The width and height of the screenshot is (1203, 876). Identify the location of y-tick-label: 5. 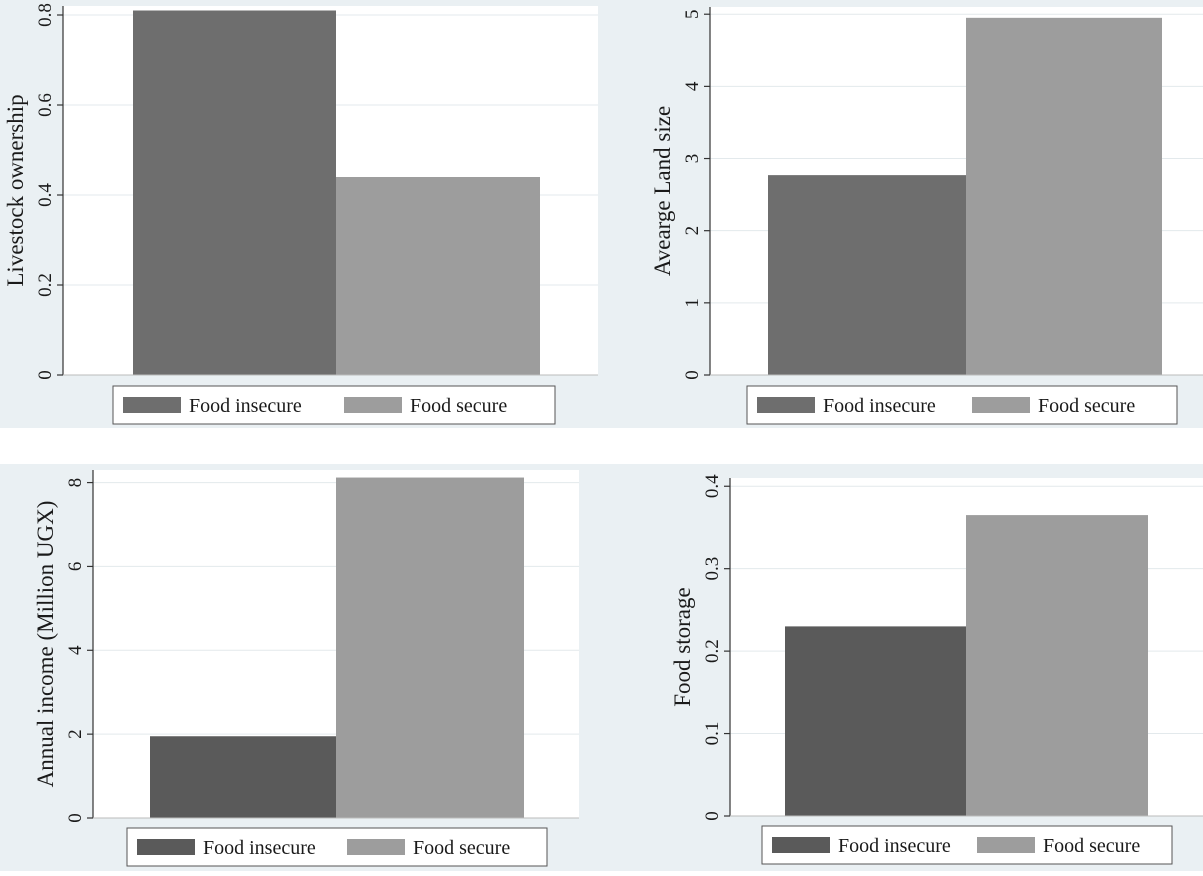
(692, 14).